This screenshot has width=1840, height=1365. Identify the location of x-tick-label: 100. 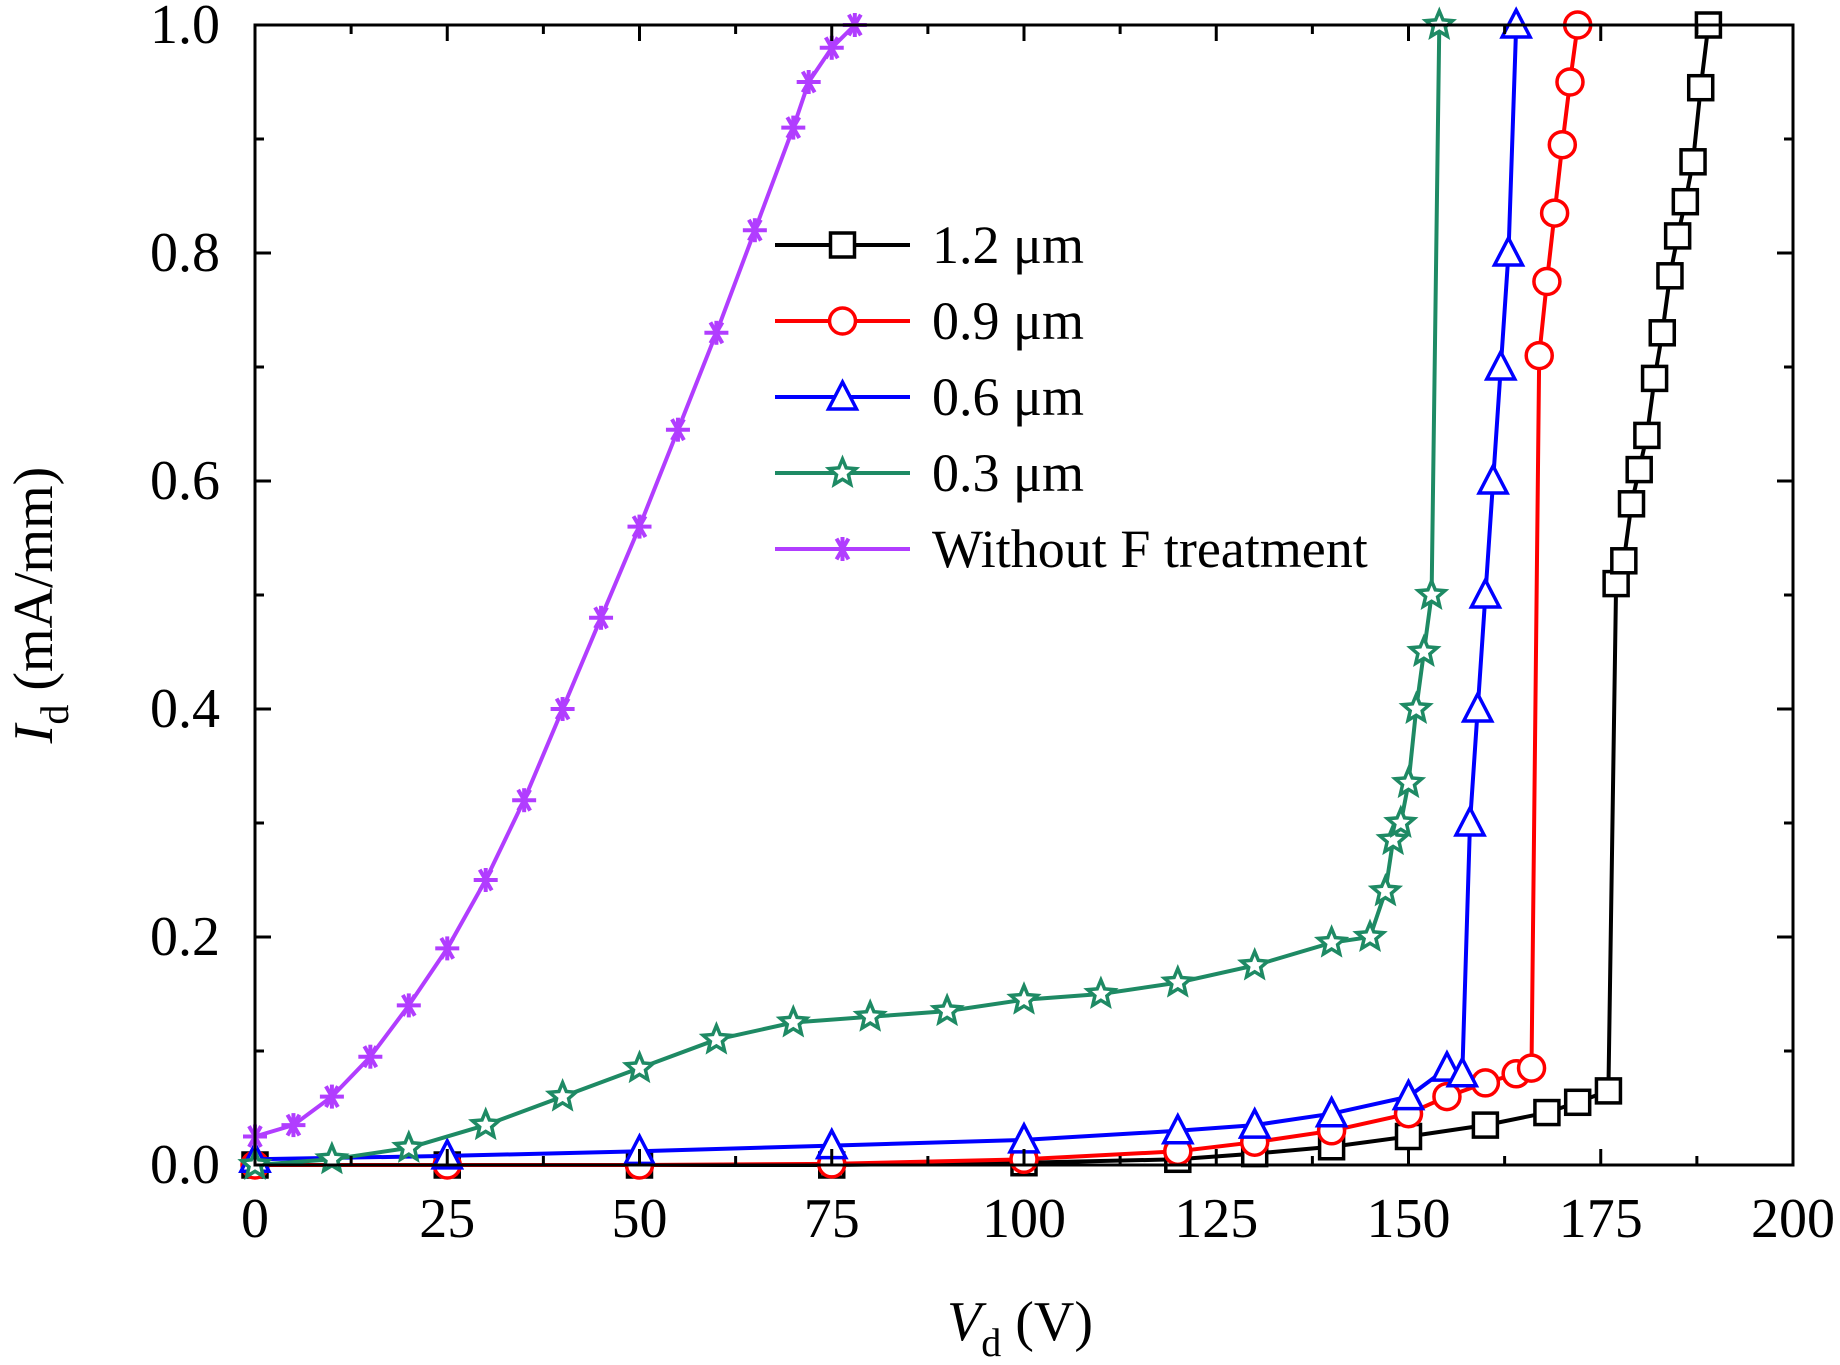
(1024, 1219).